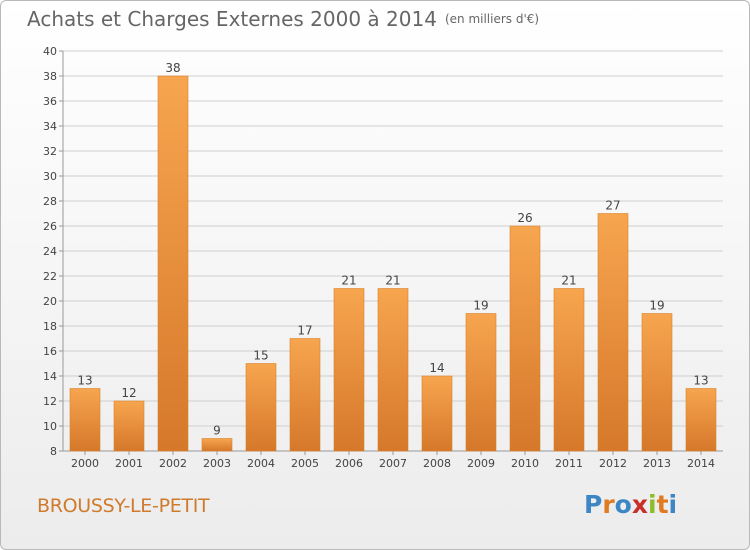 This screenshot has height=550, width=750. I want to click on y-tick-label: 30, so click(50, 176).